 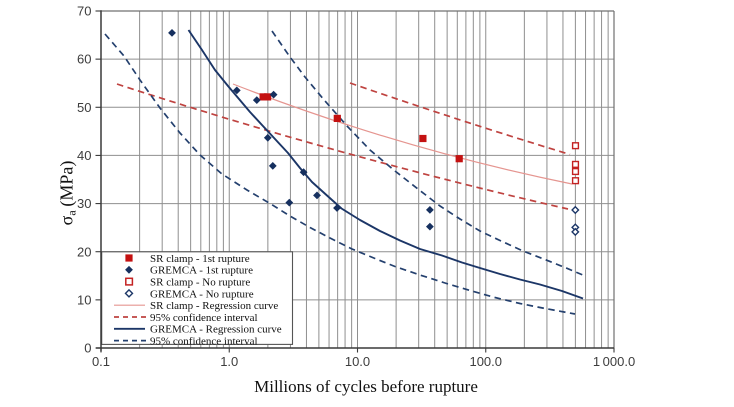 I want to click on svg-text: GREMCA - No rupture, so click(x=202, y=294).